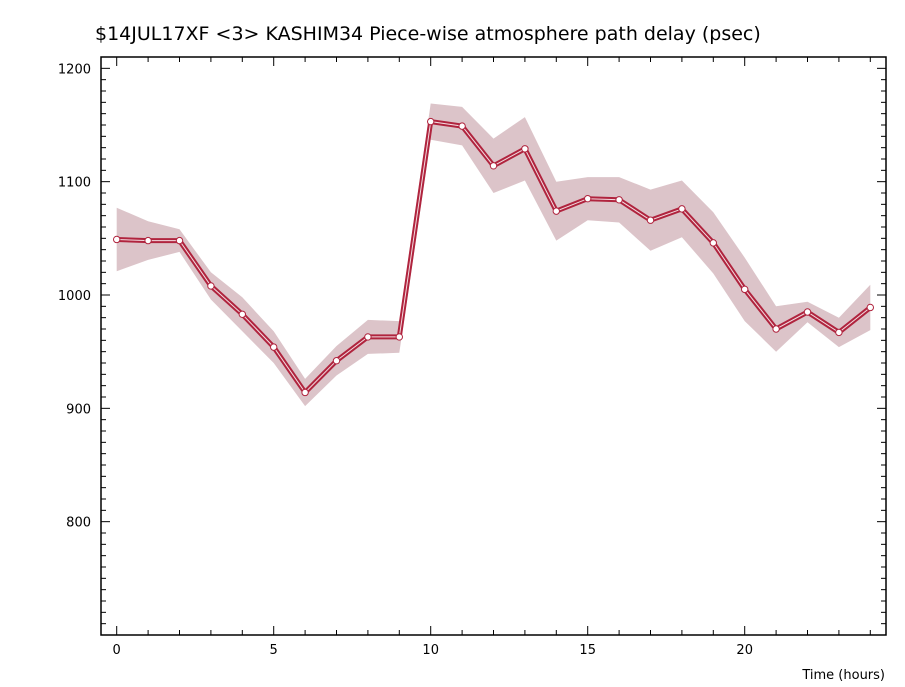  I want to click on y-tick-label: 1000, so click(74, 296).